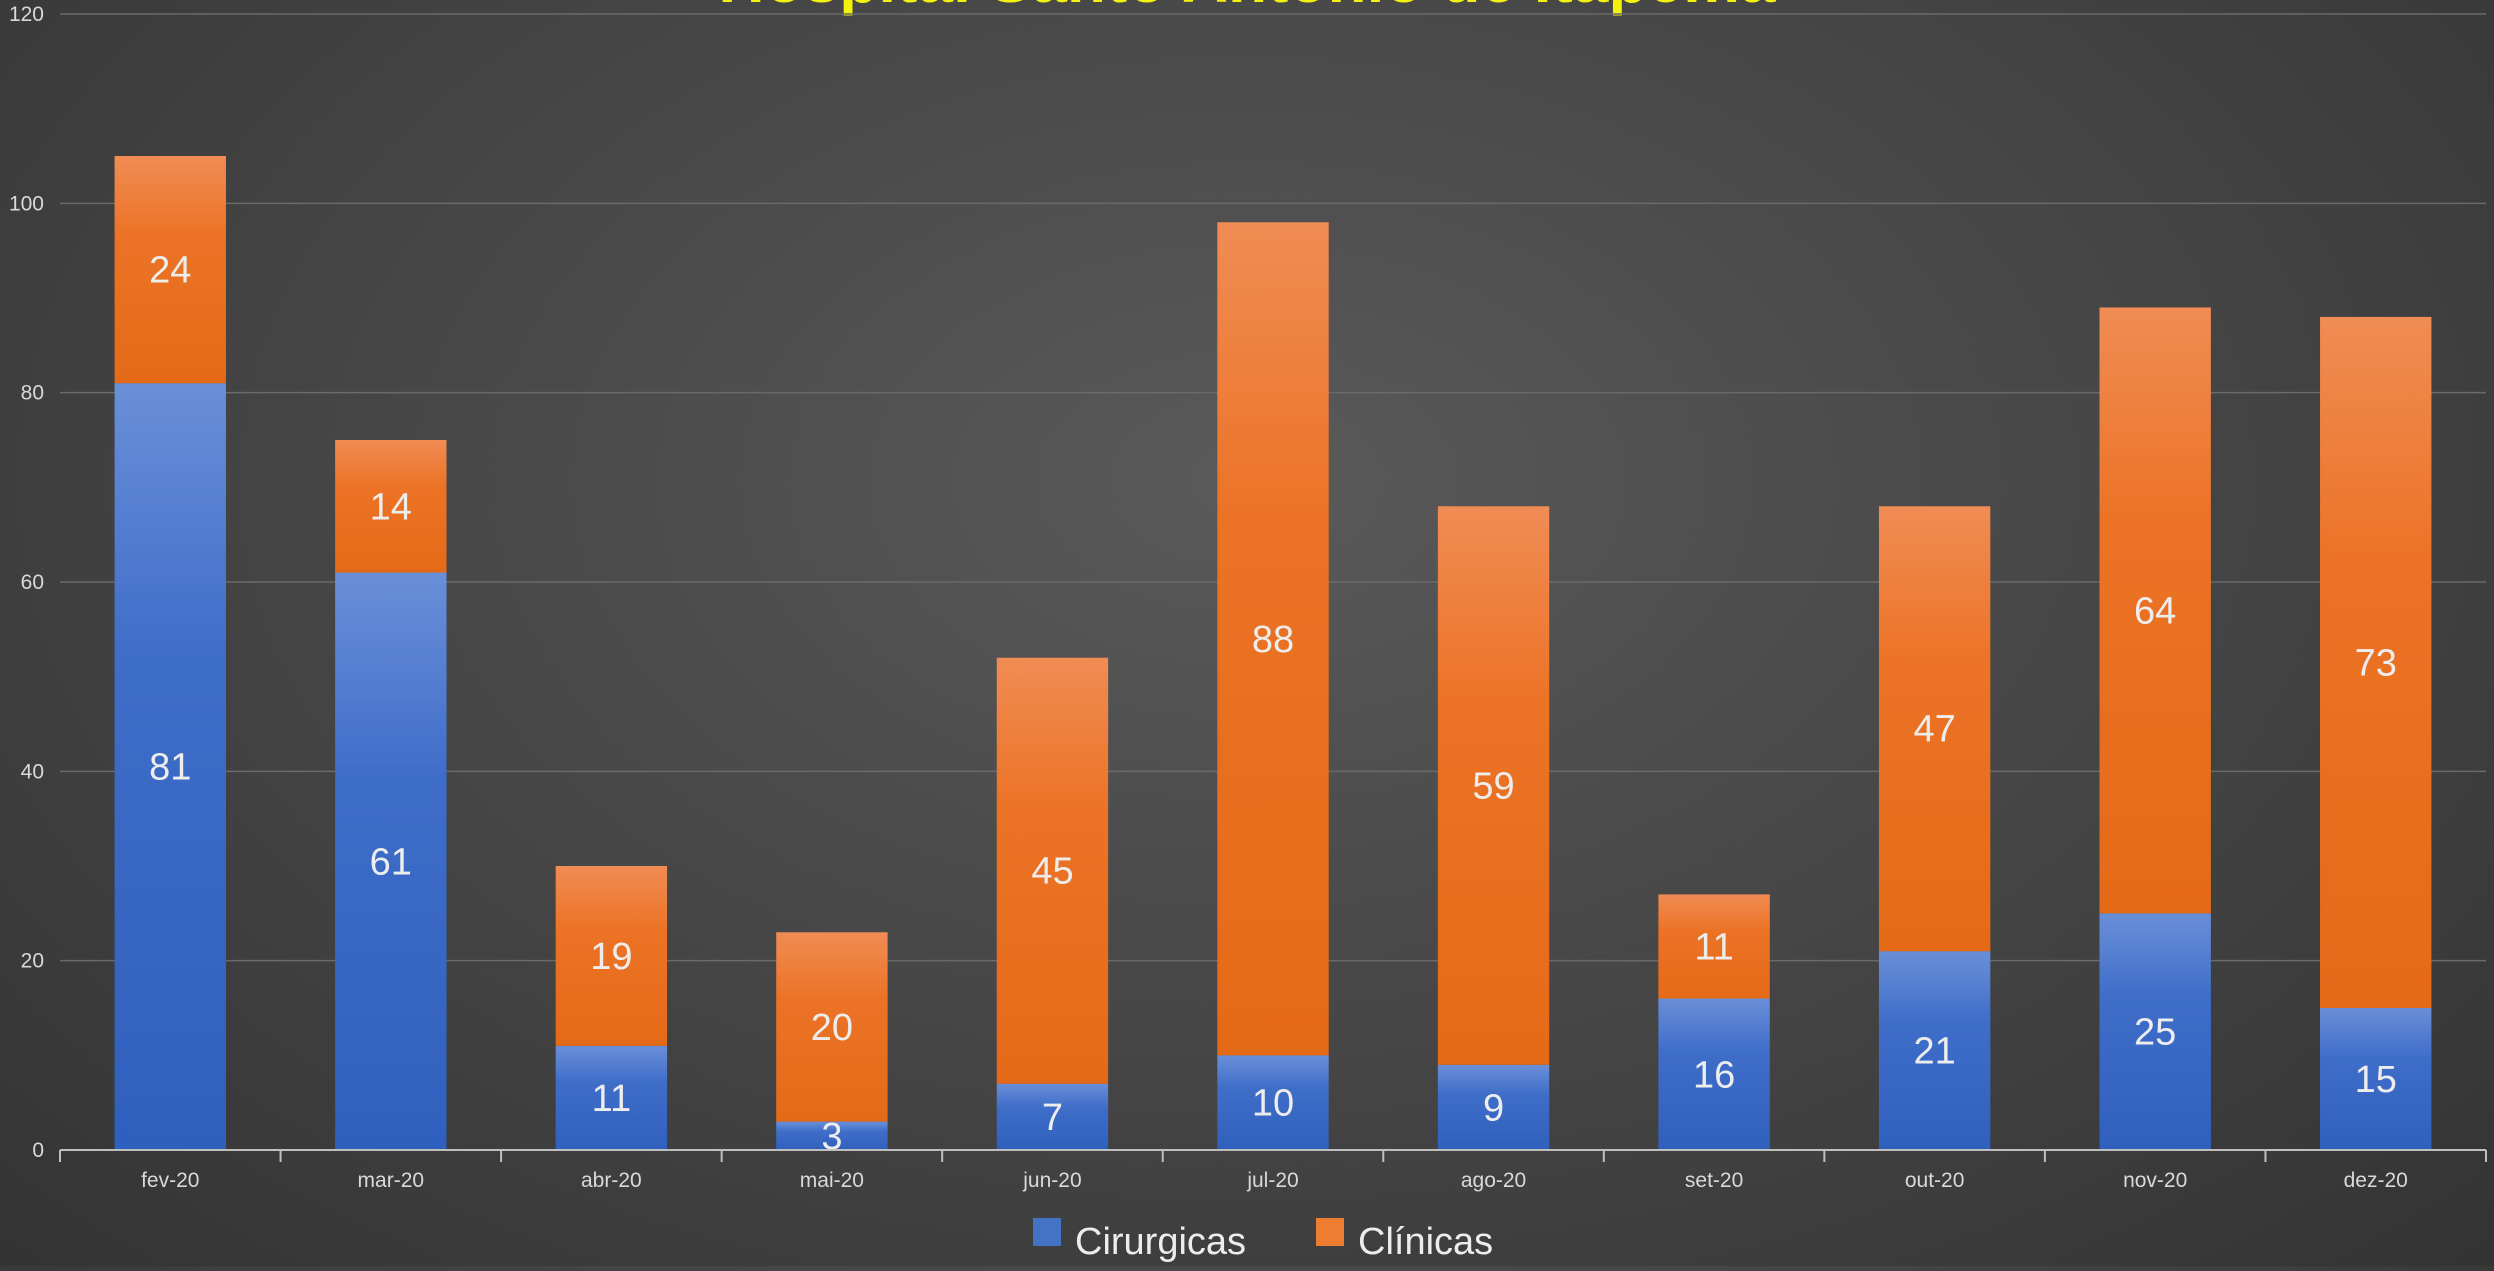 Image resolution: width=2494 pixels, height=1271 pixels. I want to click on data-label: 81, so click(170, 768).